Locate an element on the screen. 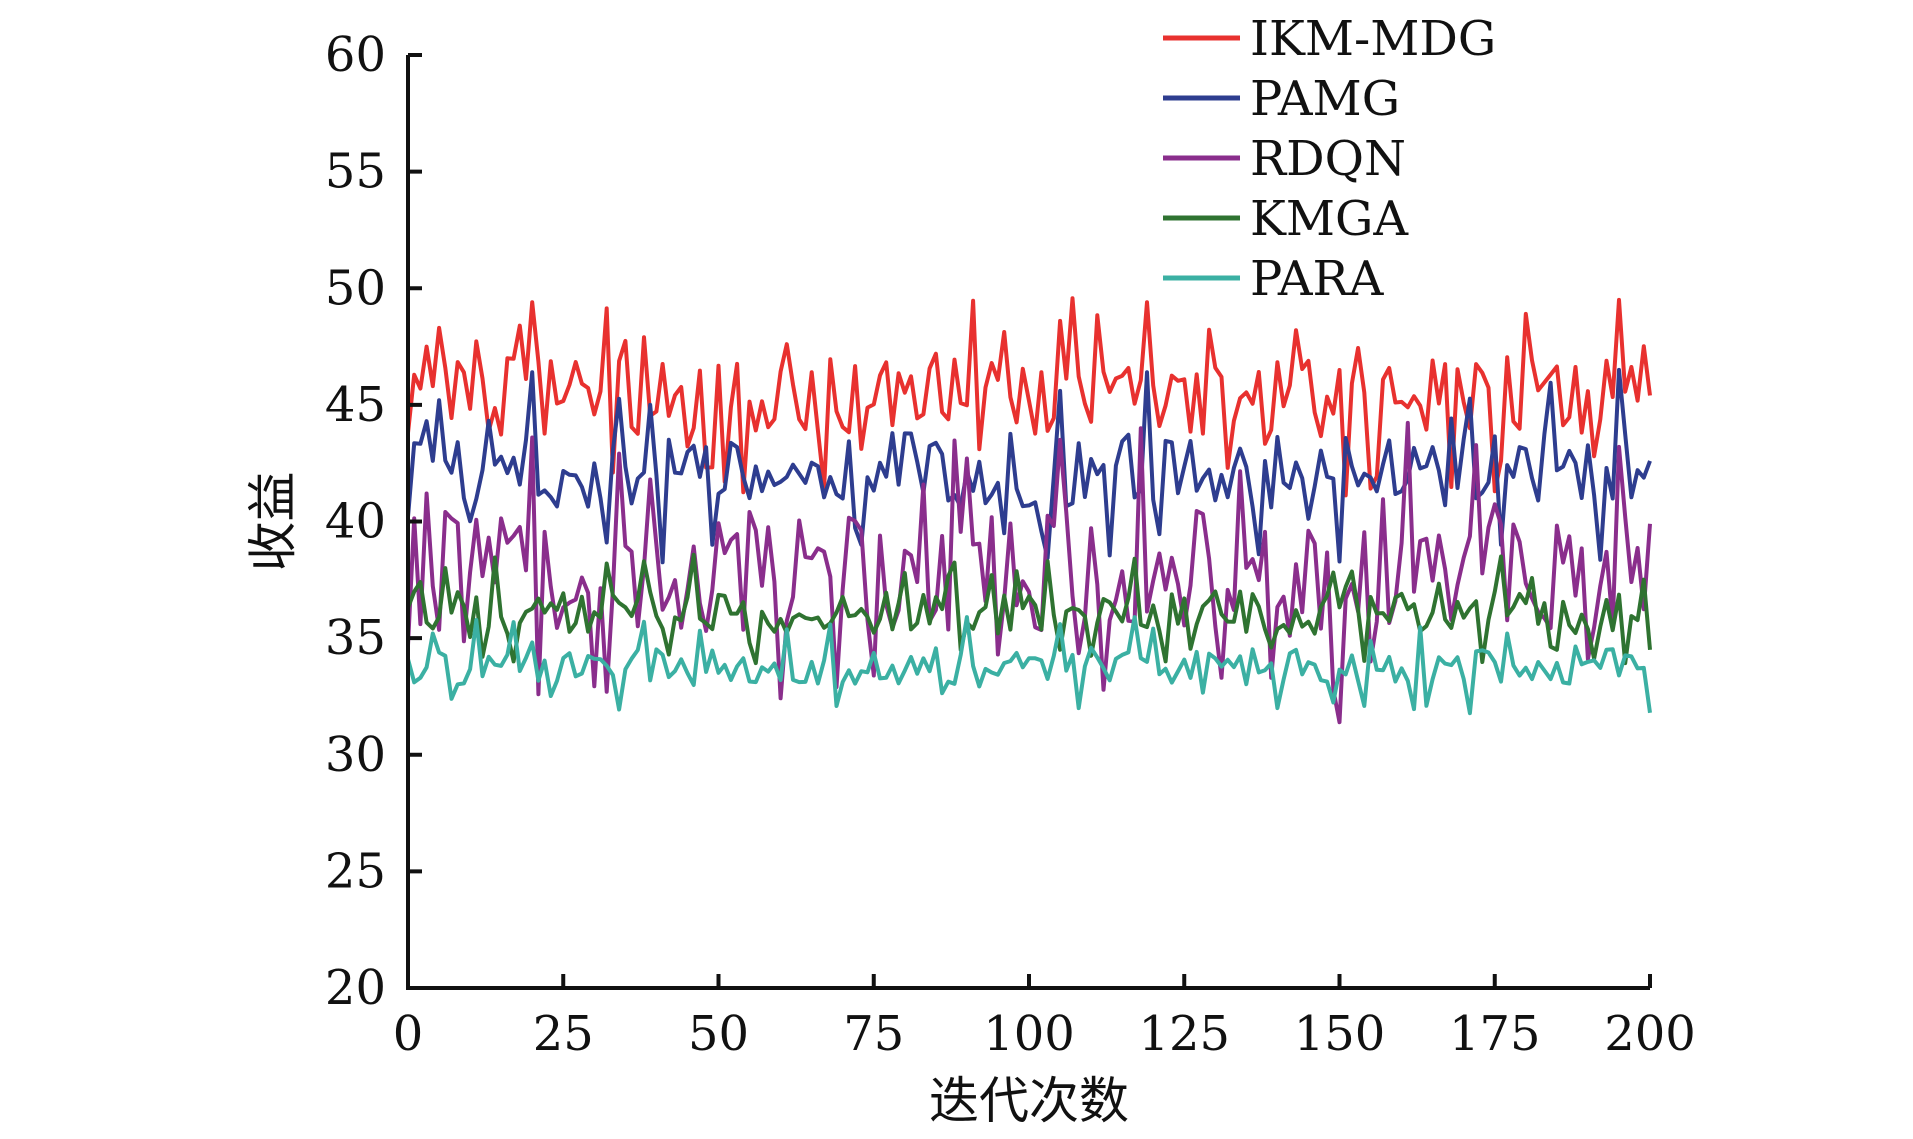 This screenshot has height=1139, width=1913. series-line-kmga is located at coordinates (1029, 609).